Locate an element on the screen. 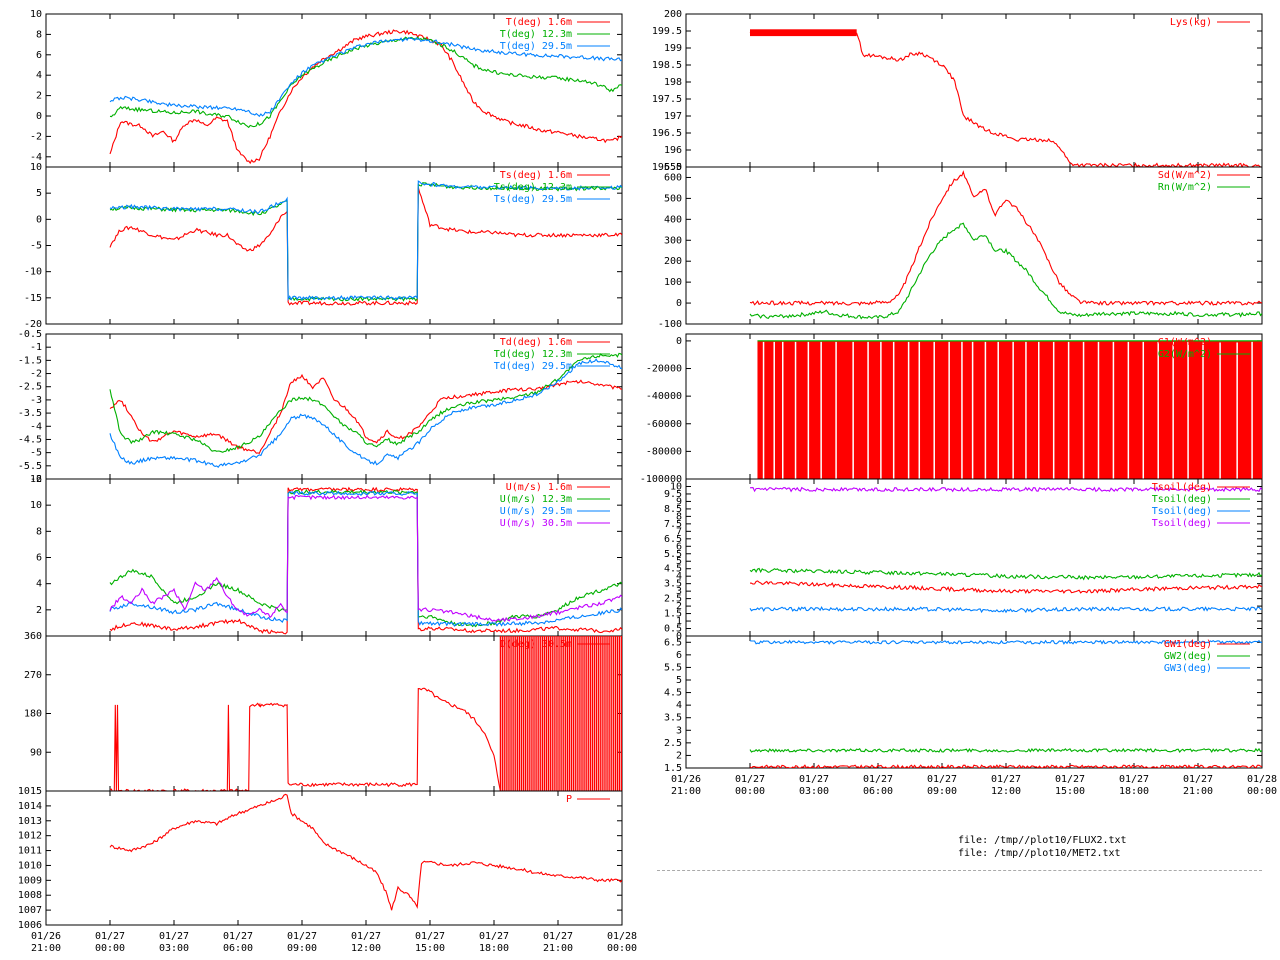  y-tick-label: -100000 is located at coordinates (661, 479).